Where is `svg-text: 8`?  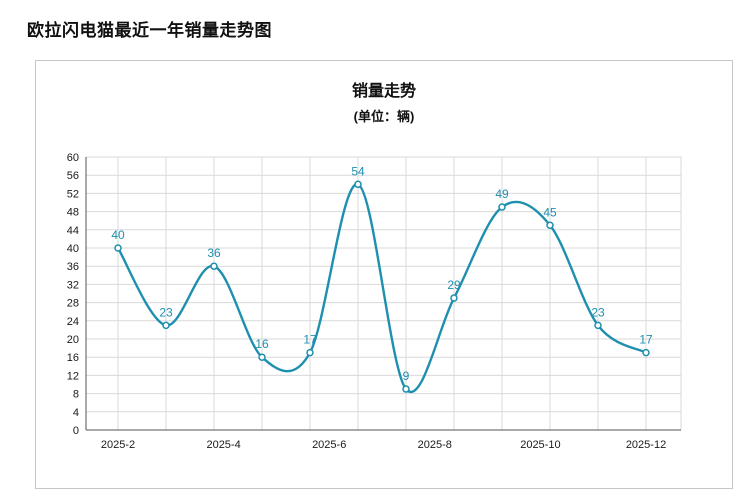
svg-text: 8 is located at coordinates (76, 395).